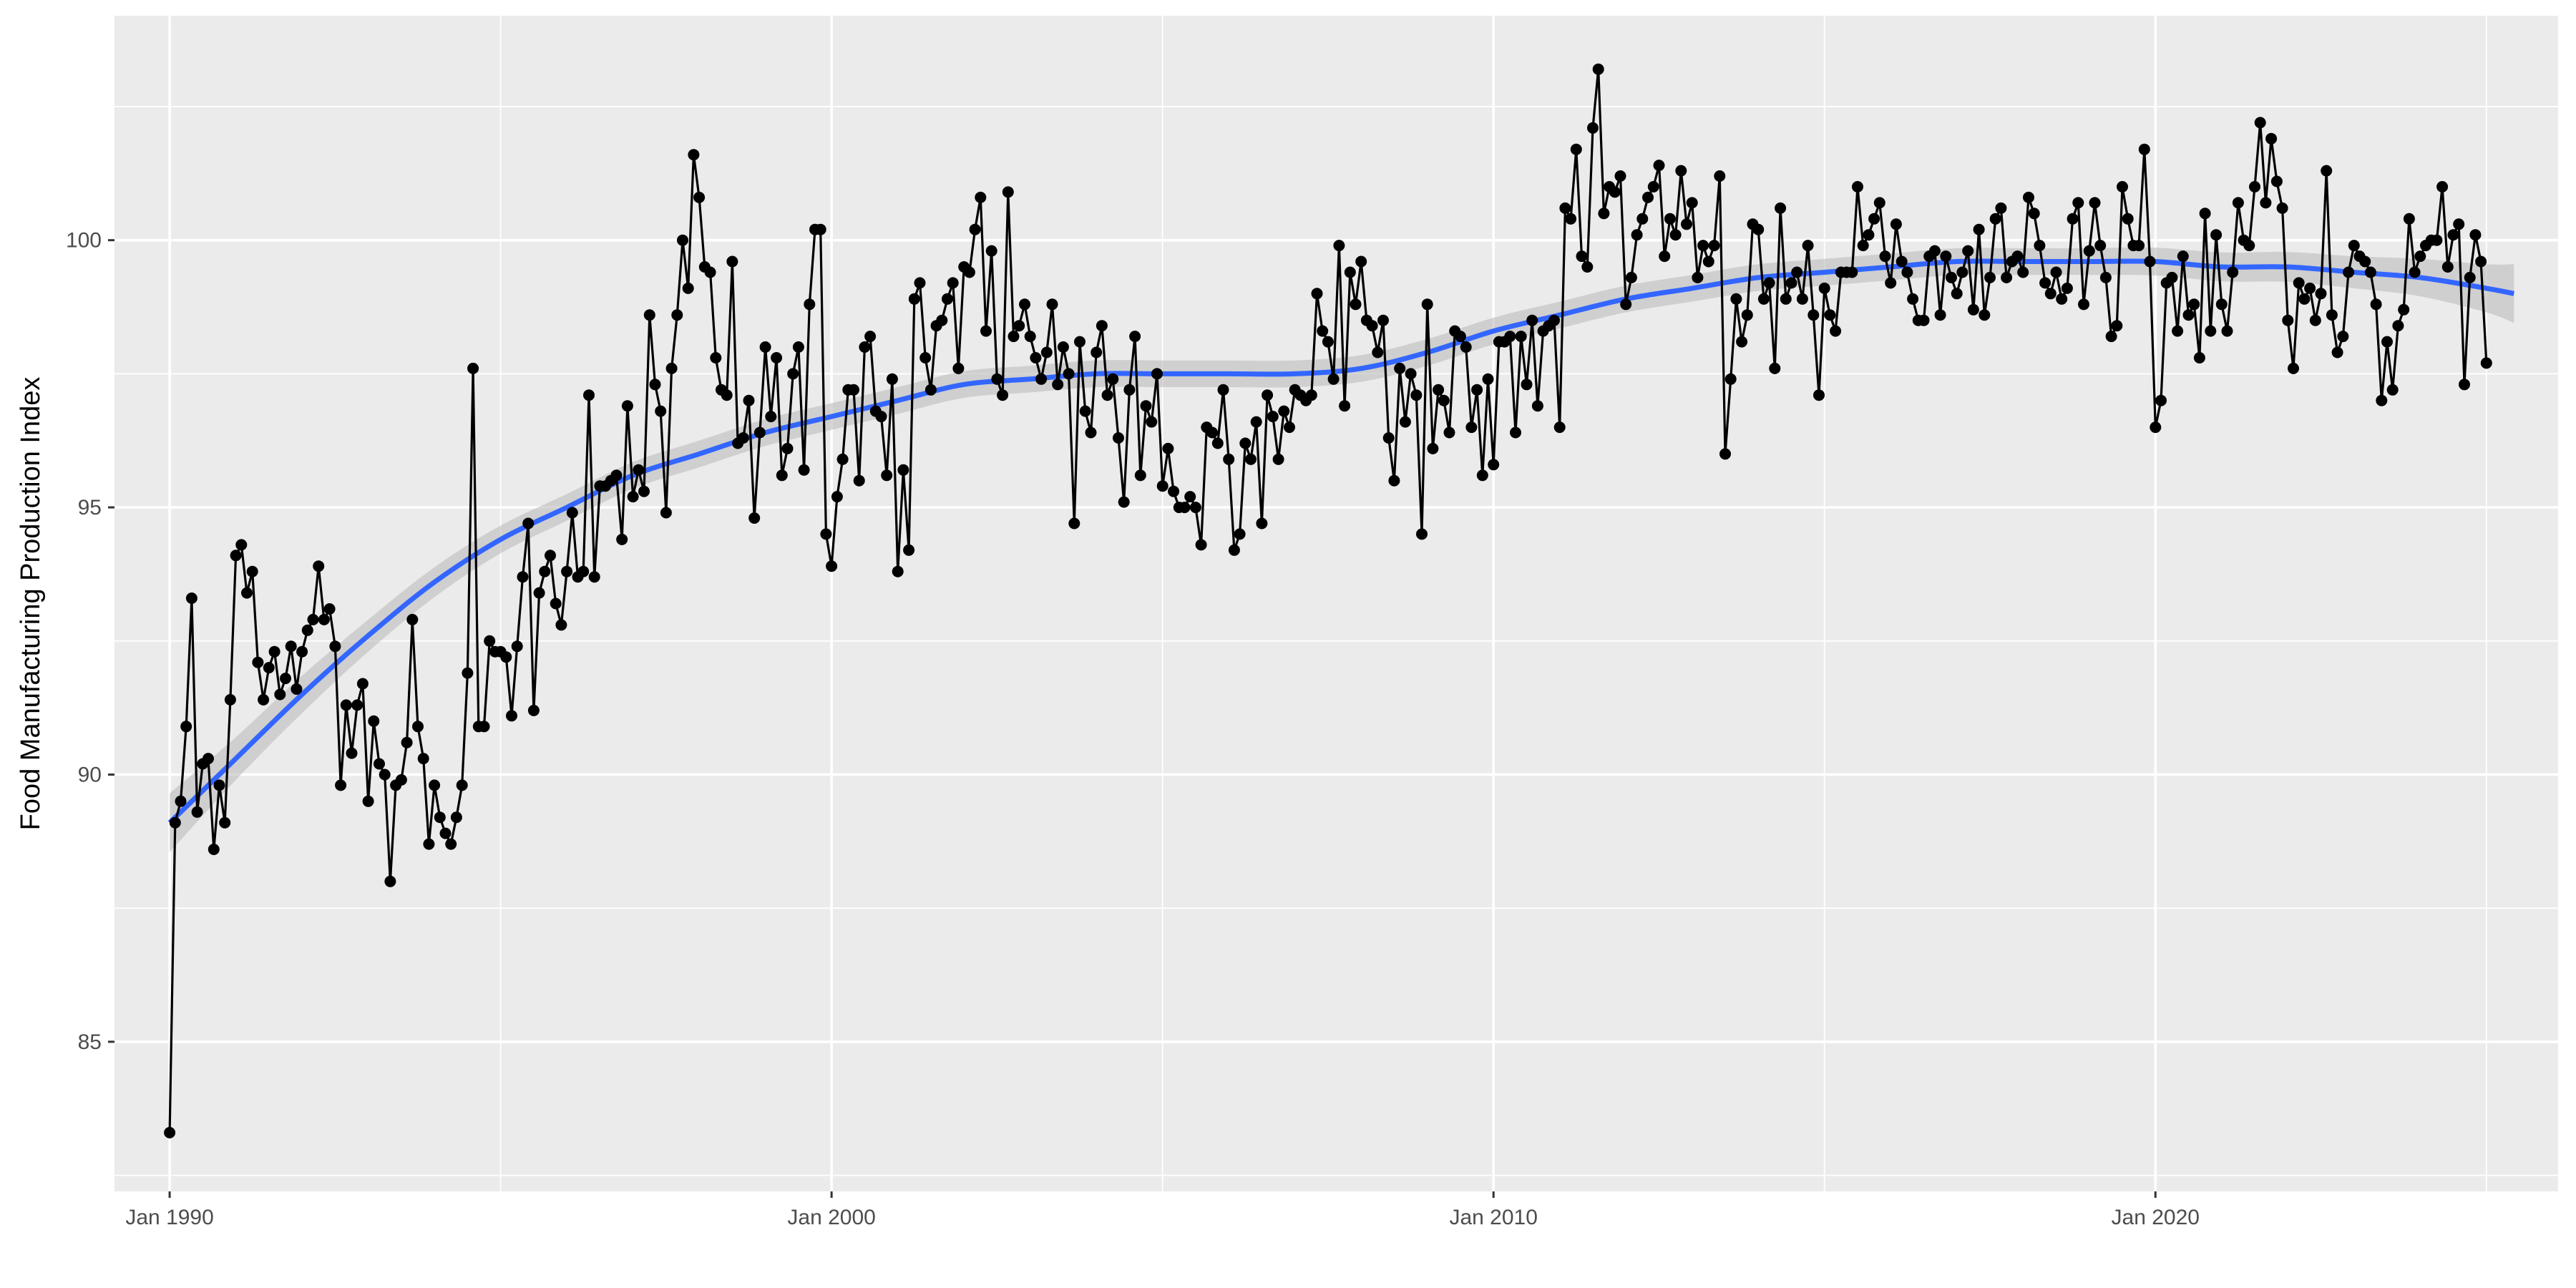 The height and width of the screenshot is (1288, 2576). What do you see at coordinates (84, 241) in the screenshot?
I see `y-tick-label: 100` at bounding box center [84, 241].